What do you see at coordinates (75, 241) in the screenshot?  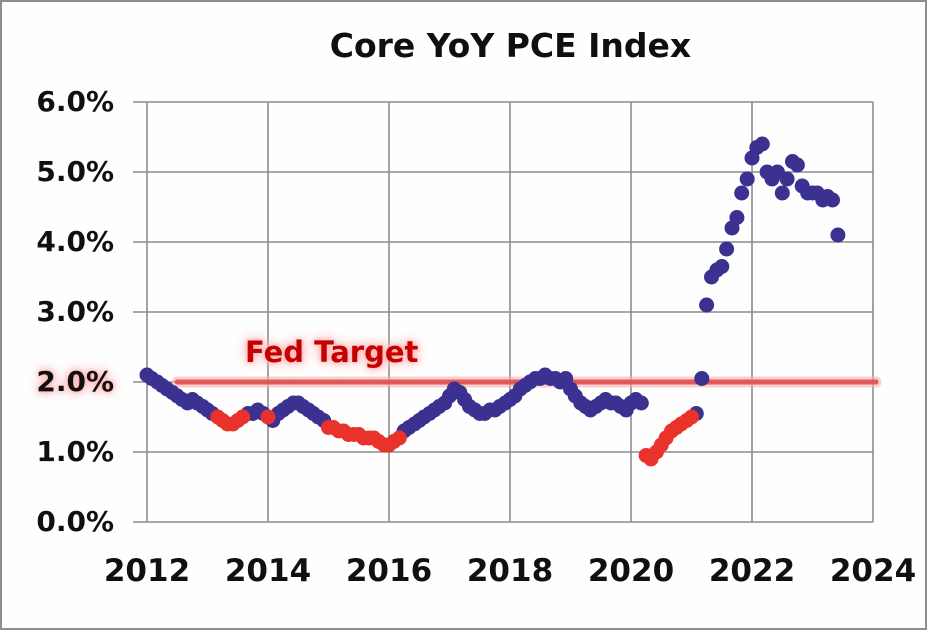 I see `y-tick-label: 4.0%` at bounding box center [75, 241].